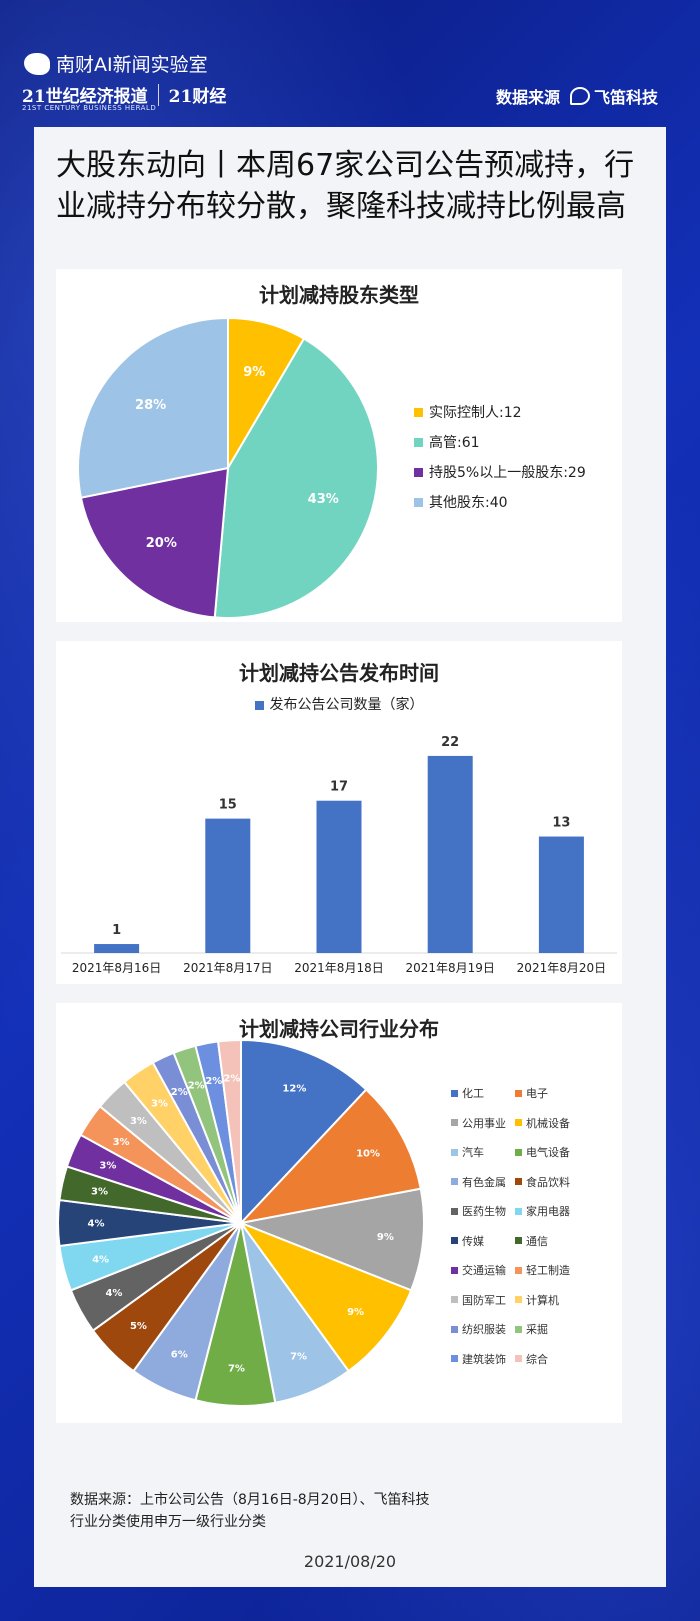 This screenshot has height=1621, width=700. What do you see at coordinates (548, 1123) in the screenshot?
I see `legend-label: 机械设备` at bounding box center [548, 1123].